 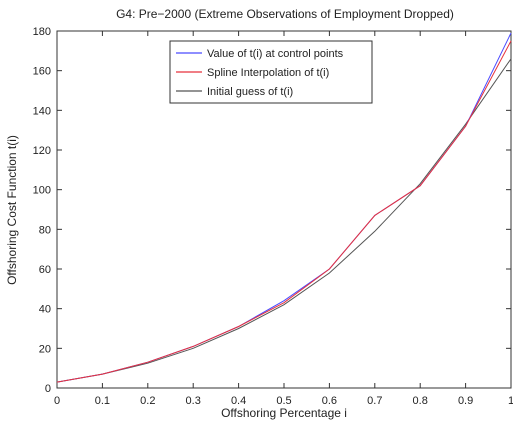 I want to click on x-tick-label: 0.1, so click(x=102, y=401).